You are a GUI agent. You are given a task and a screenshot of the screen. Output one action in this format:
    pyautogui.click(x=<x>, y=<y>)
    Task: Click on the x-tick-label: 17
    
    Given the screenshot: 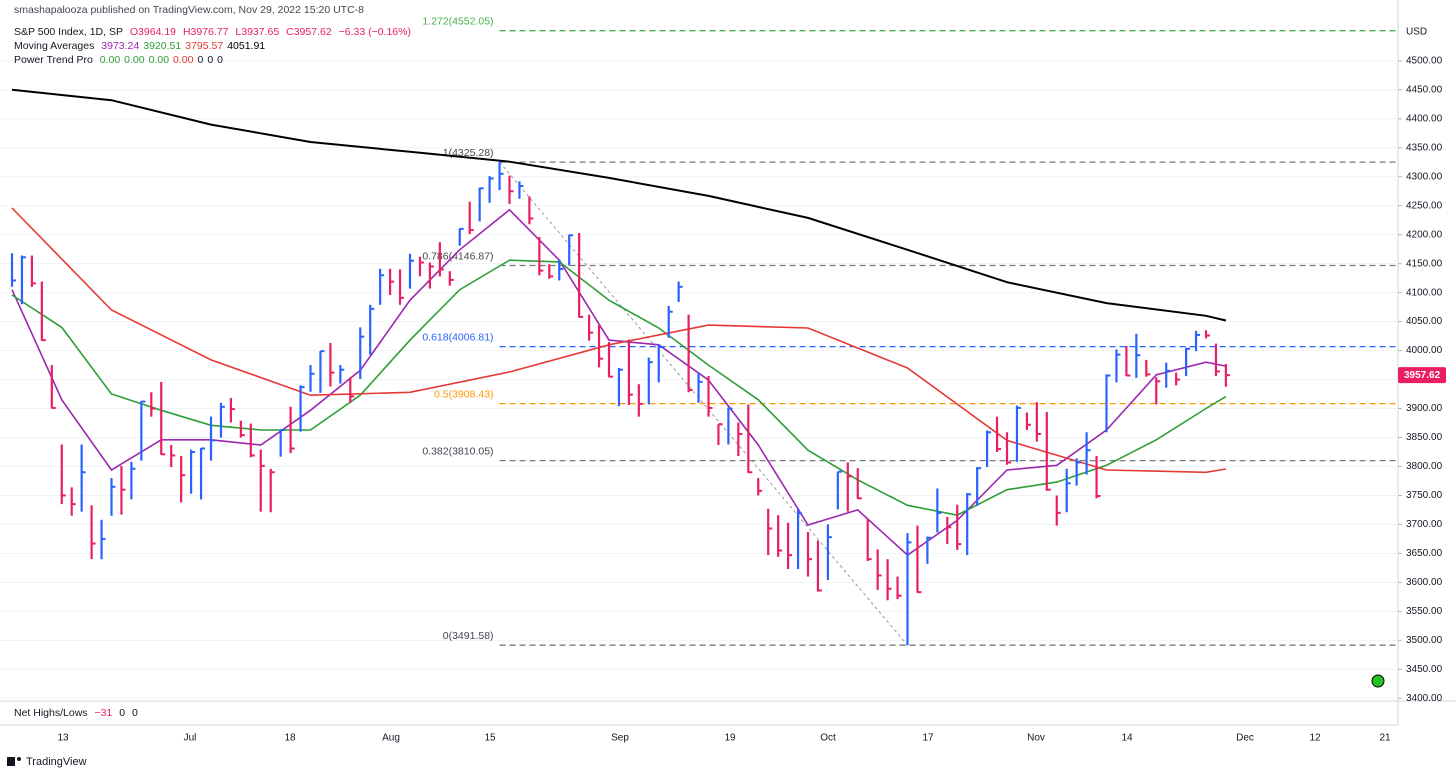 What is the action you would take?
    pyautogui.click(x=928, y=738)
    